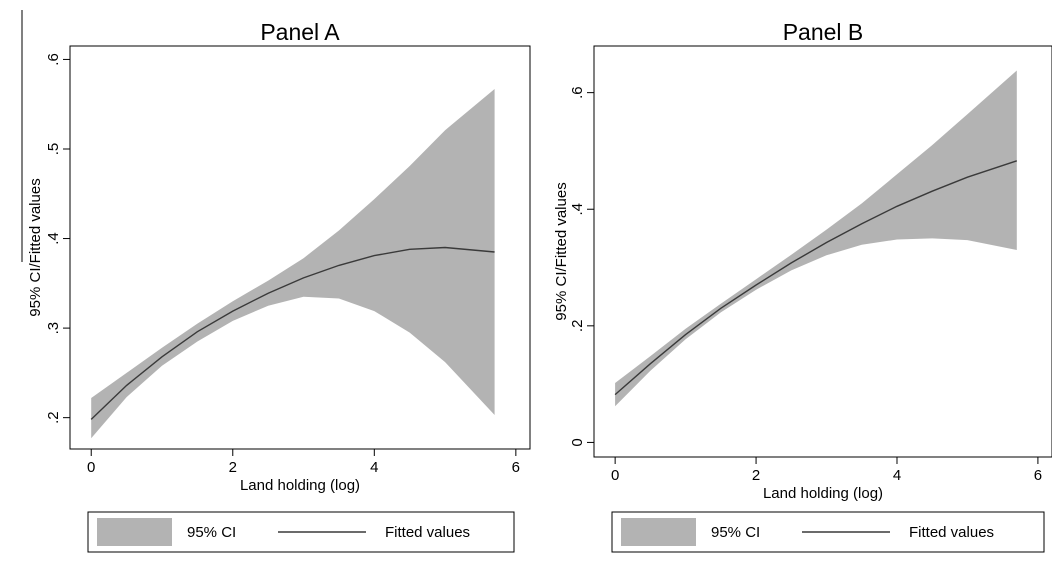 Image resolution: width=1052 pixels, height=570 pixels. I want to click on y-tick-label: 0, so click(577, 442).